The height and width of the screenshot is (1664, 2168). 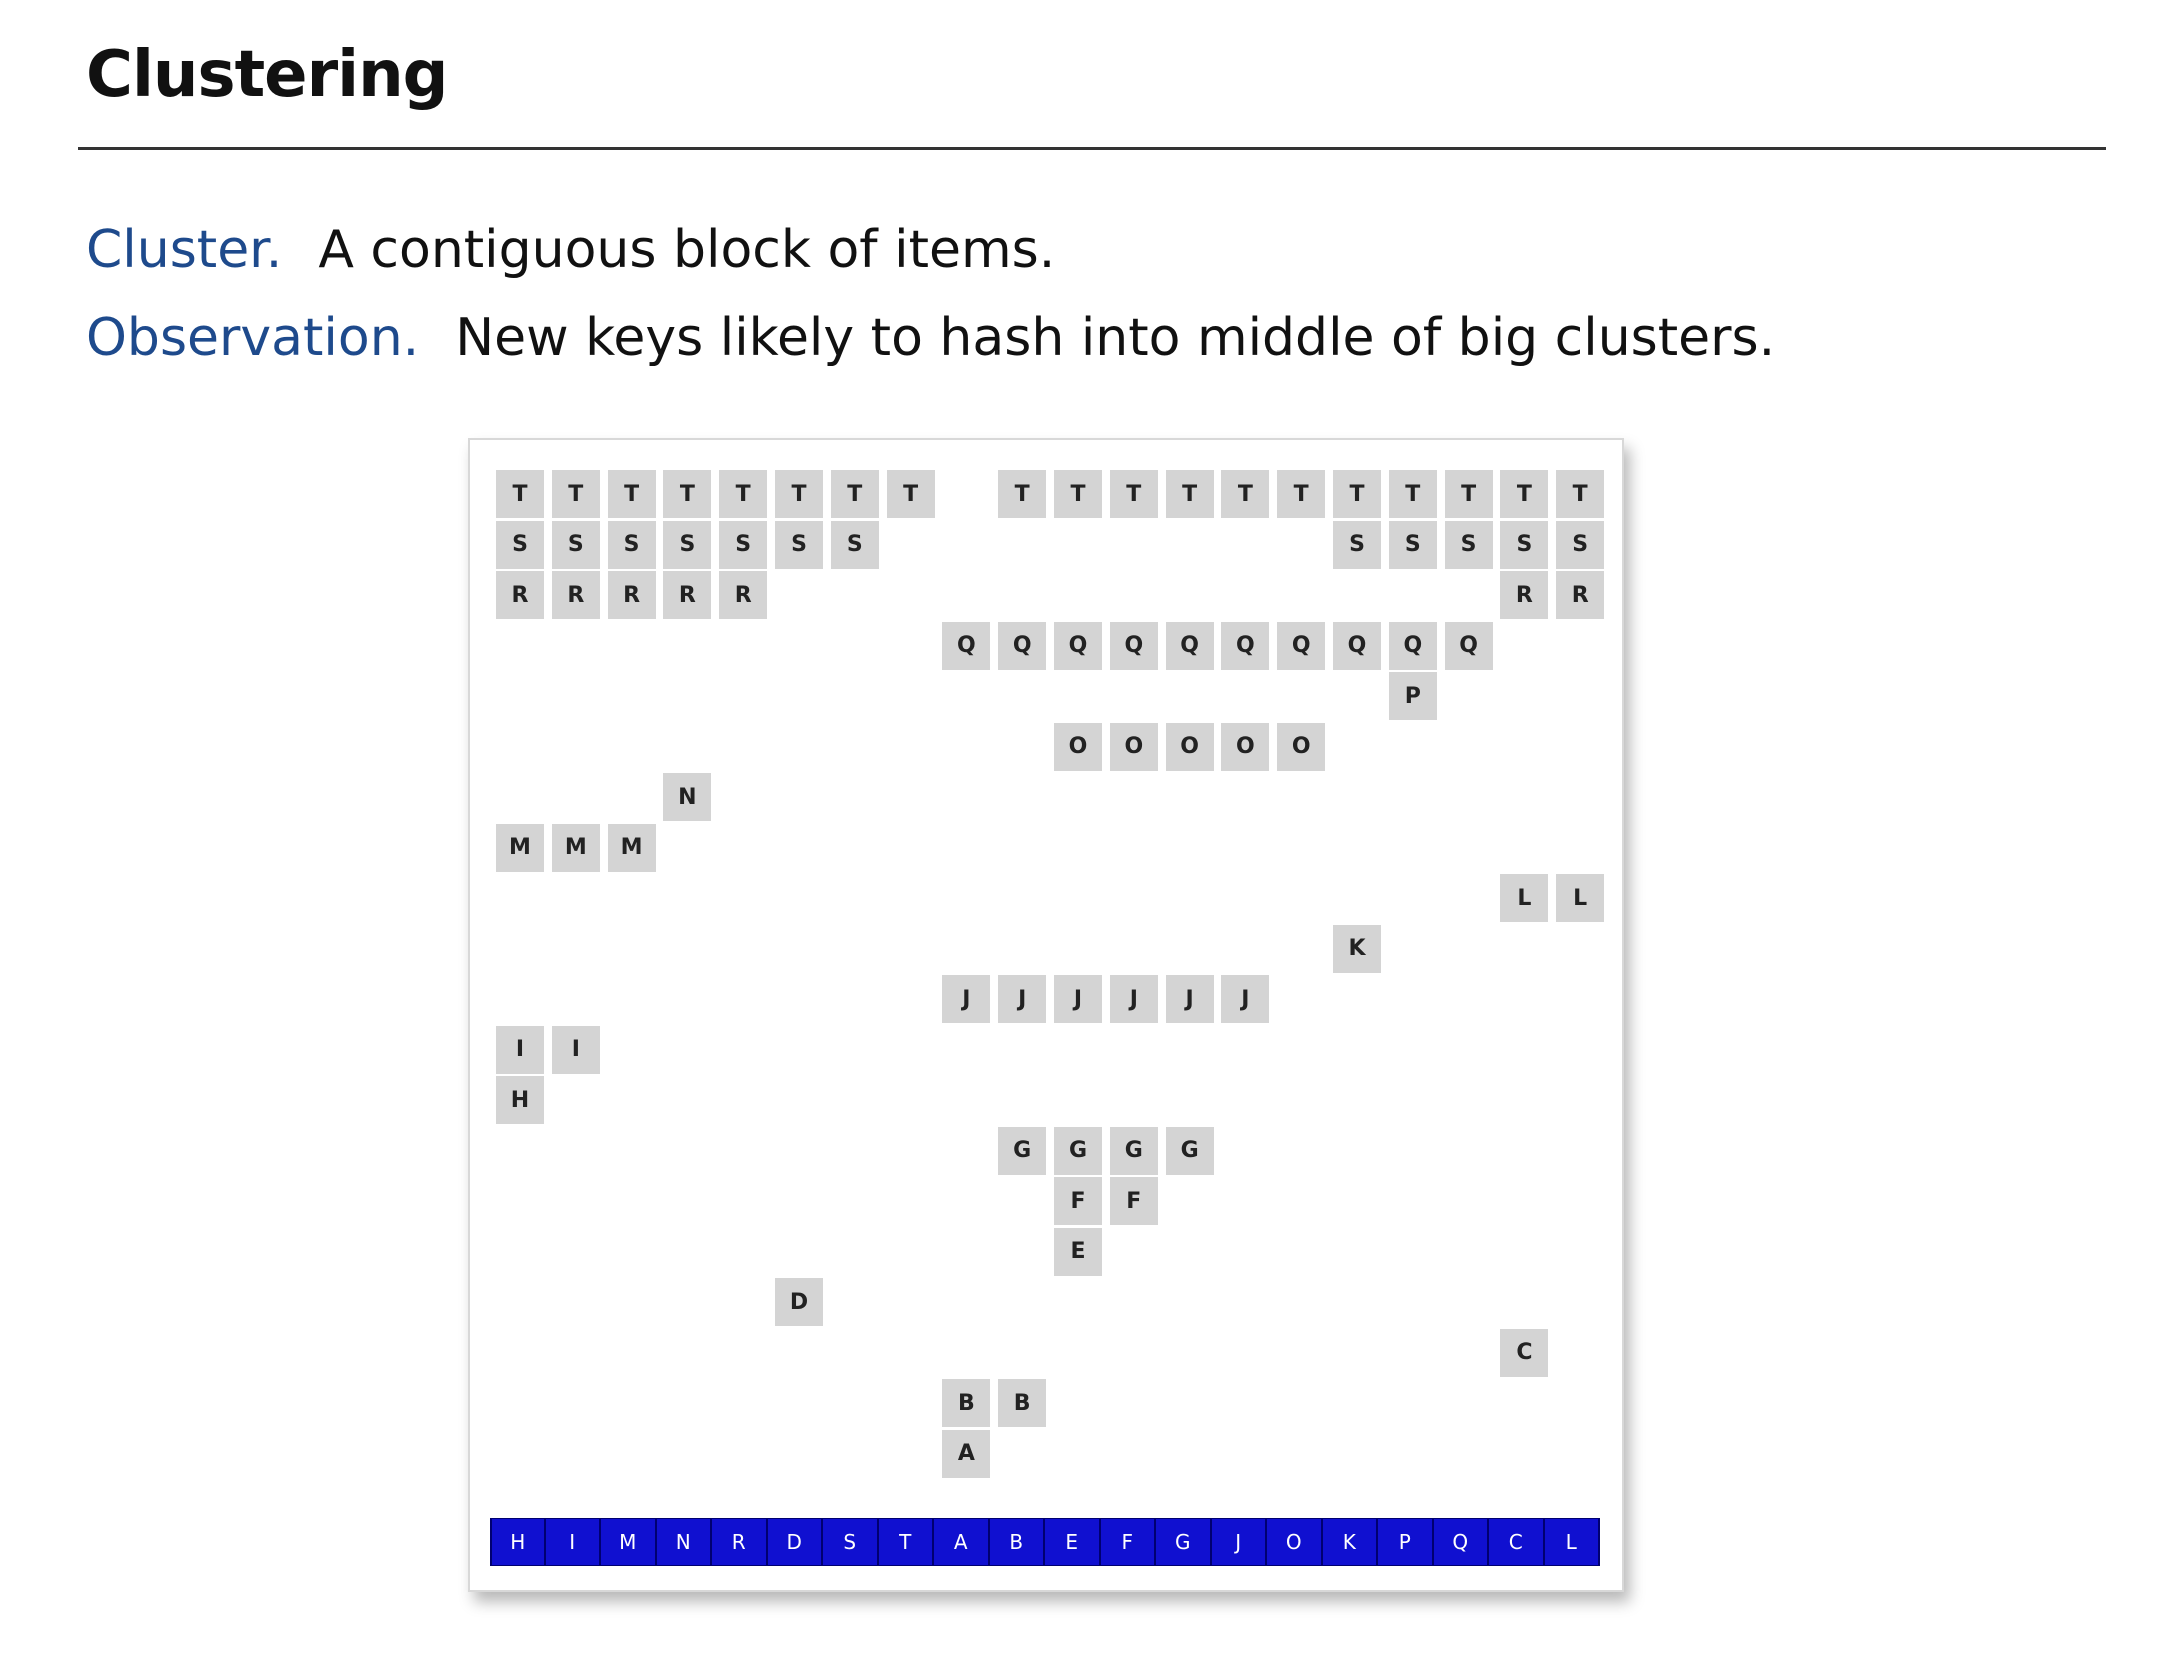 What do you see at coordinates (687, 797) in the screenshot?
I see `cell-n-3: N` at bounding box center [687, 797].